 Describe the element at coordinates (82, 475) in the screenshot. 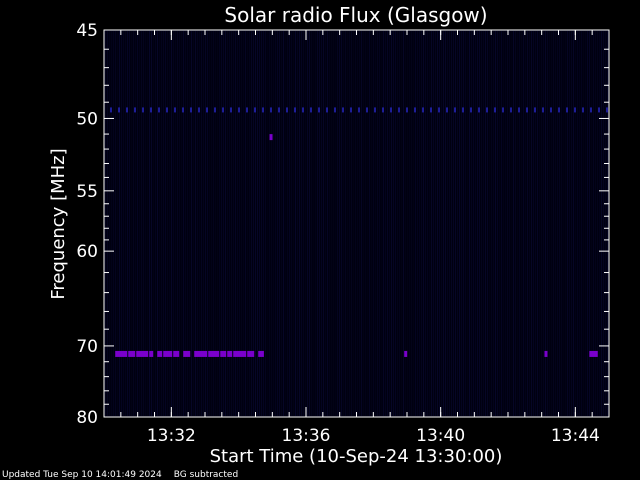

I see `footer-updated: Updated Tue Sep 10 14:01:49 2024` at that location.